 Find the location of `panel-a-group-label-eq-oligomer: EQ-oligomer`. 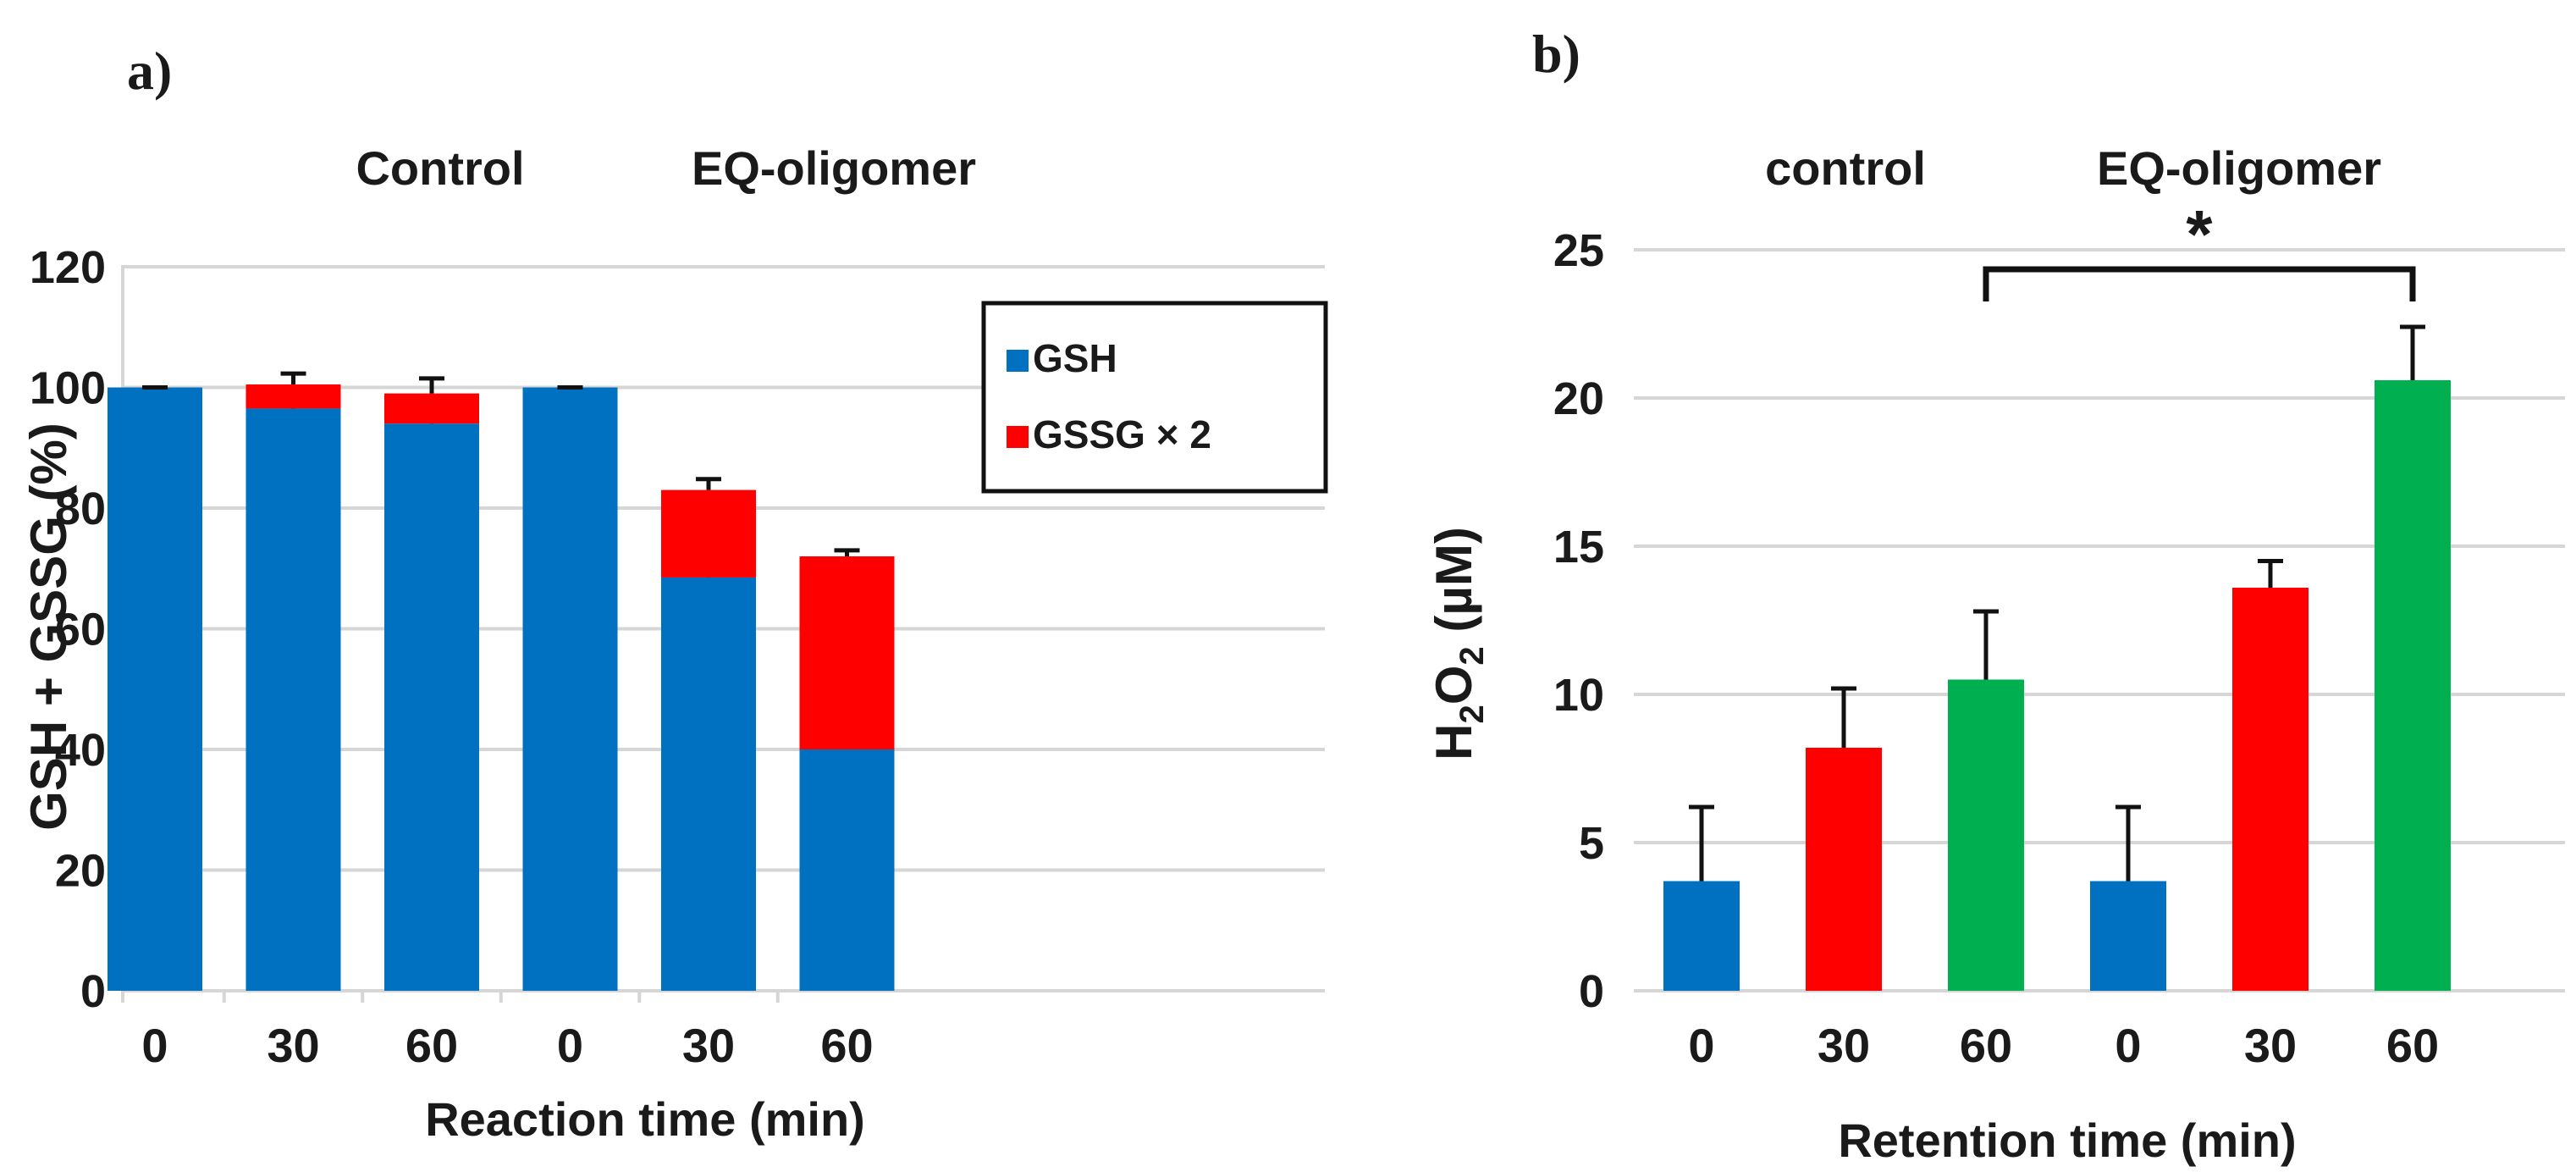

panel-a-group-label-eq-oligomer: EQ-oligomer is located at coordinates (834, 168).